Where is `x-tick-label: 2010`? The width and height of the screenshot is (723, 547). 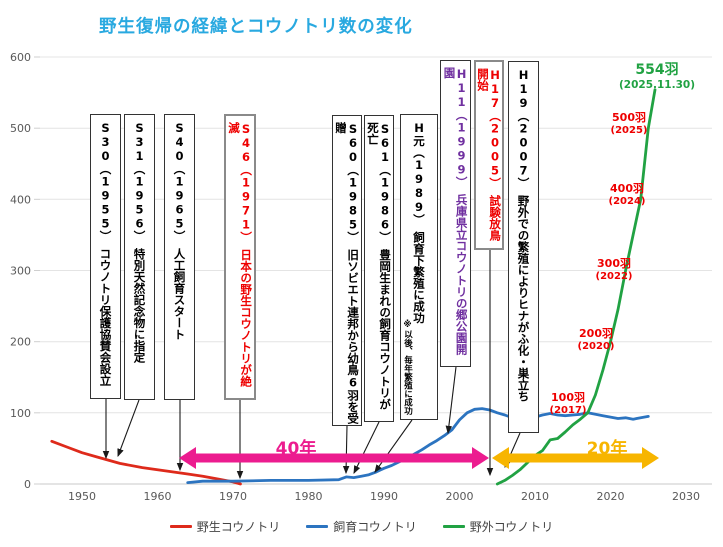
x-tick-label: 2010 is located at coordinates (535, 496).